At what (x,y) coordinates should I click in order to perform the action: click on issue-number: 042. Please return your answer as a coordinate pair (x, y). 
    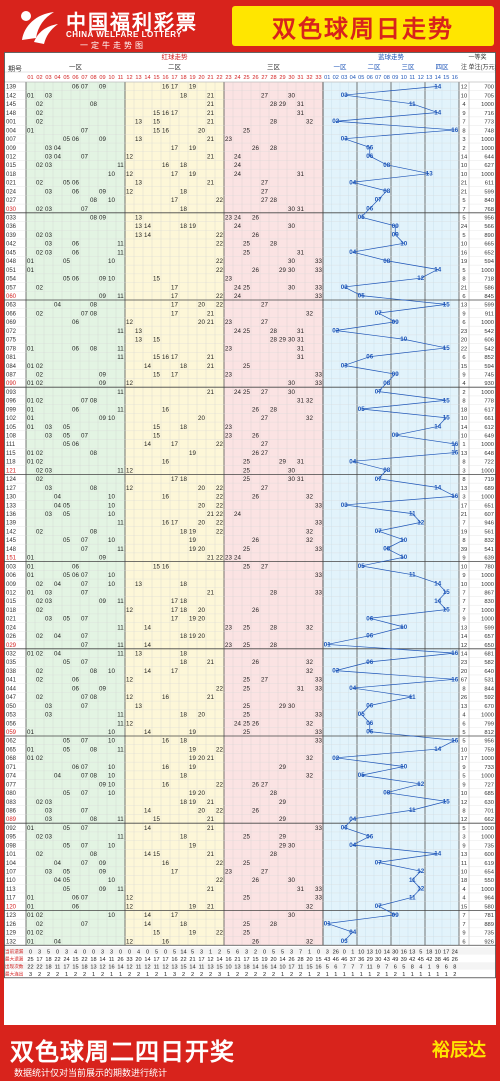
    Looking at the image, I should click on (11, 245).